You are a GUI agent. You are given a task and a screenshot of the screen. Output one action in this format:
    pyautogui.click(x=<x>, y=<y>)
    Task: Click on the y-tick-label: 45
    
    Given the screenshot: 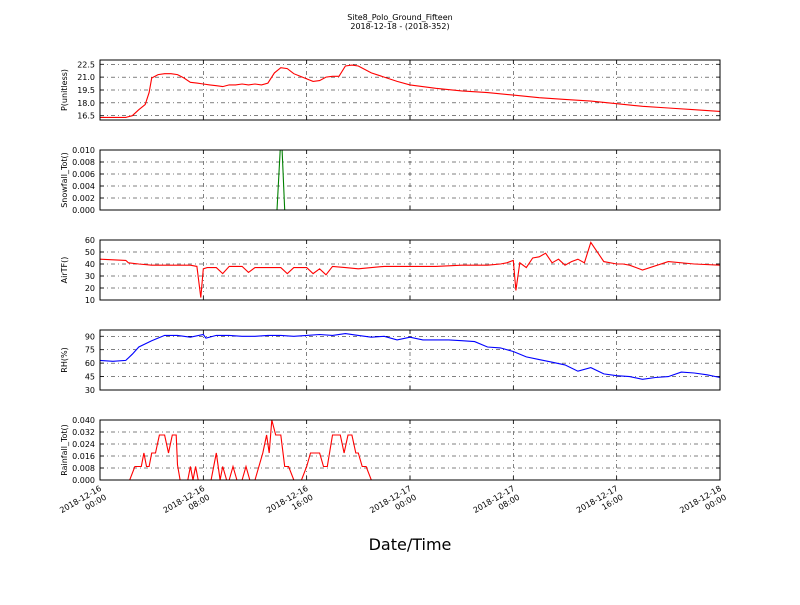 What is the action you would take?
    pyautogui.click(x=90, y=377)
    